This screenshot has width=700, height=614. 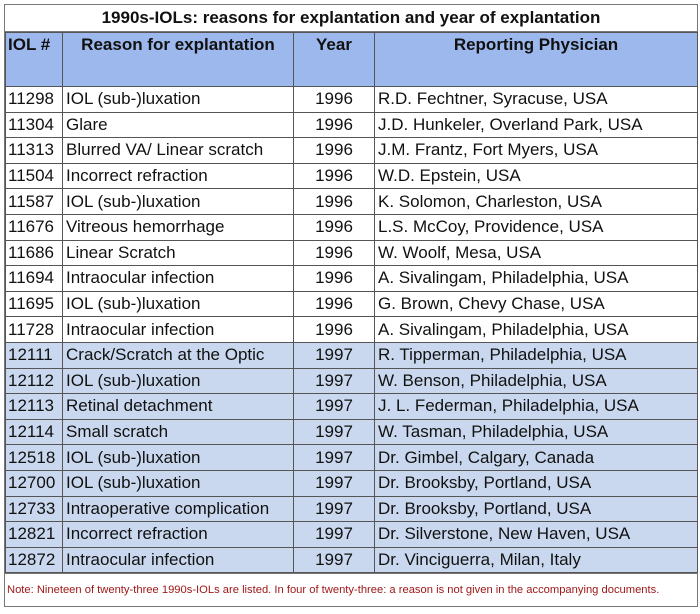 What do you see at coordinates (34, 432) in the screenshot?
I see `cell-iol-number: 12114` at bounding box center [34, 432].